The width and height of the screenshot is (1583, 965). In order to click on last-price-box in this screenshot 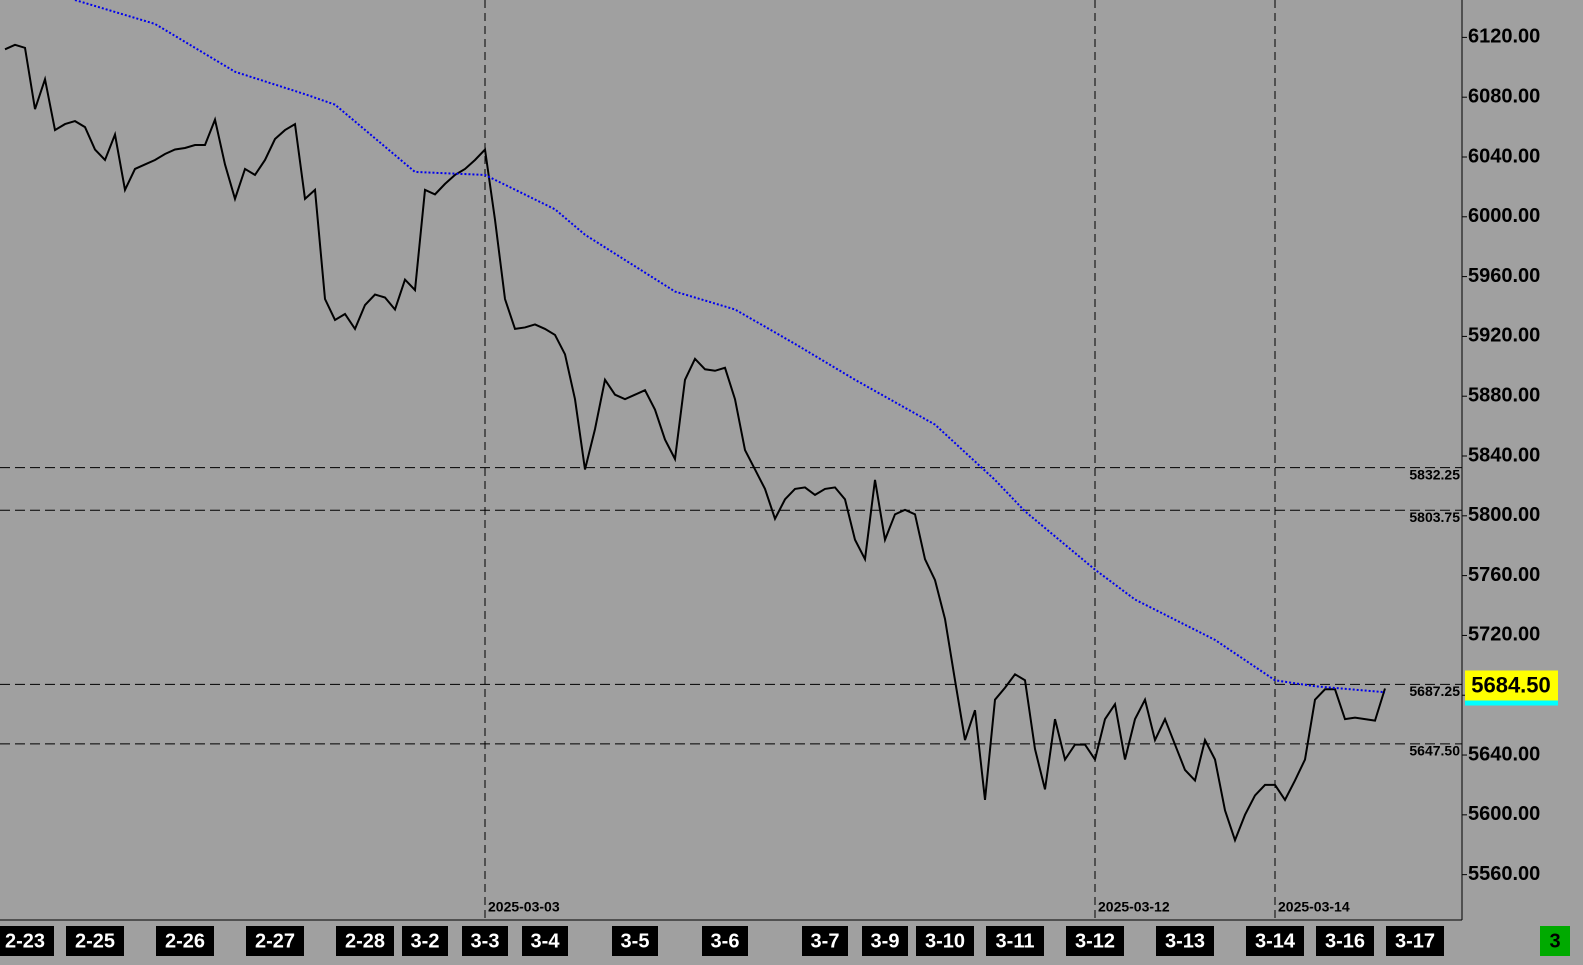, I will do `click(1511, 686)`.